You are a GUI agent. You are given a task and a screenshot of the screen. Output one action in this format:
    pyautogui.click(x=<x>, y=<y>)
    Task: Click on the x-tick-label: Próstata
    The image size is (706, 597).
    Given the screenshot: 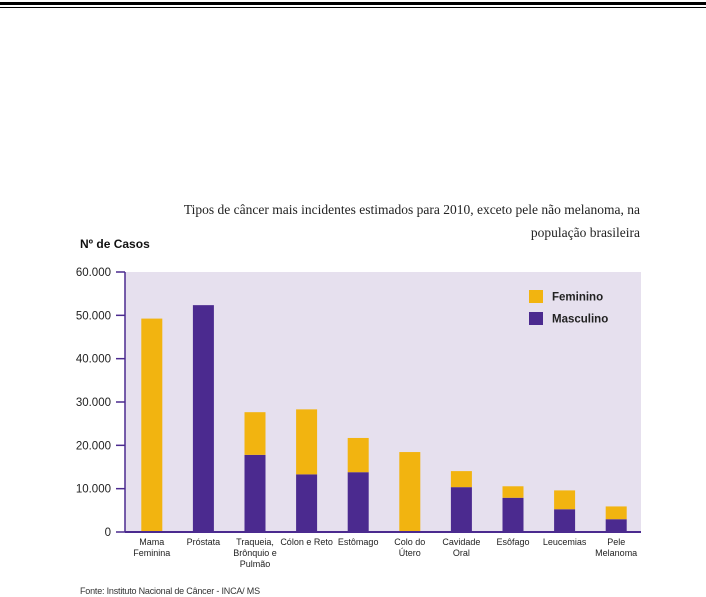 What is the action you would take?
    pyautogui.click(x=204, y=542)
    